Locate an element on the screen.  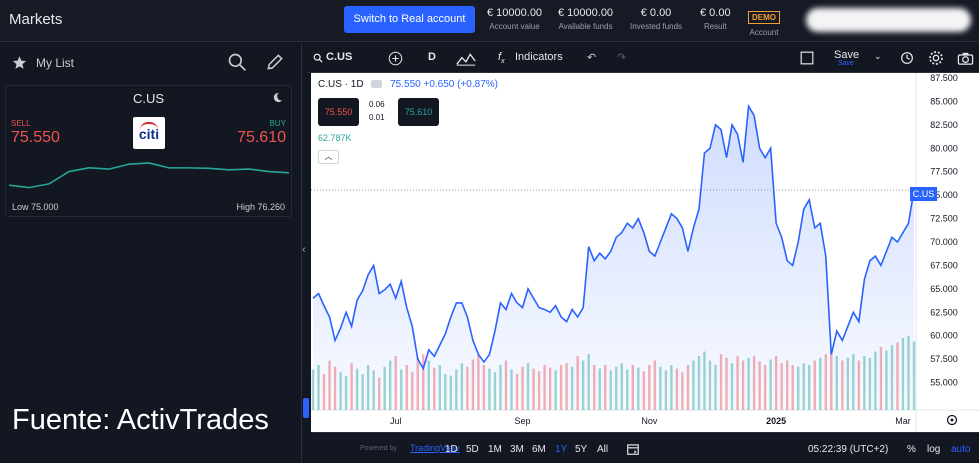
account-value: € 10000.00 is located at coordinates (515, 13).